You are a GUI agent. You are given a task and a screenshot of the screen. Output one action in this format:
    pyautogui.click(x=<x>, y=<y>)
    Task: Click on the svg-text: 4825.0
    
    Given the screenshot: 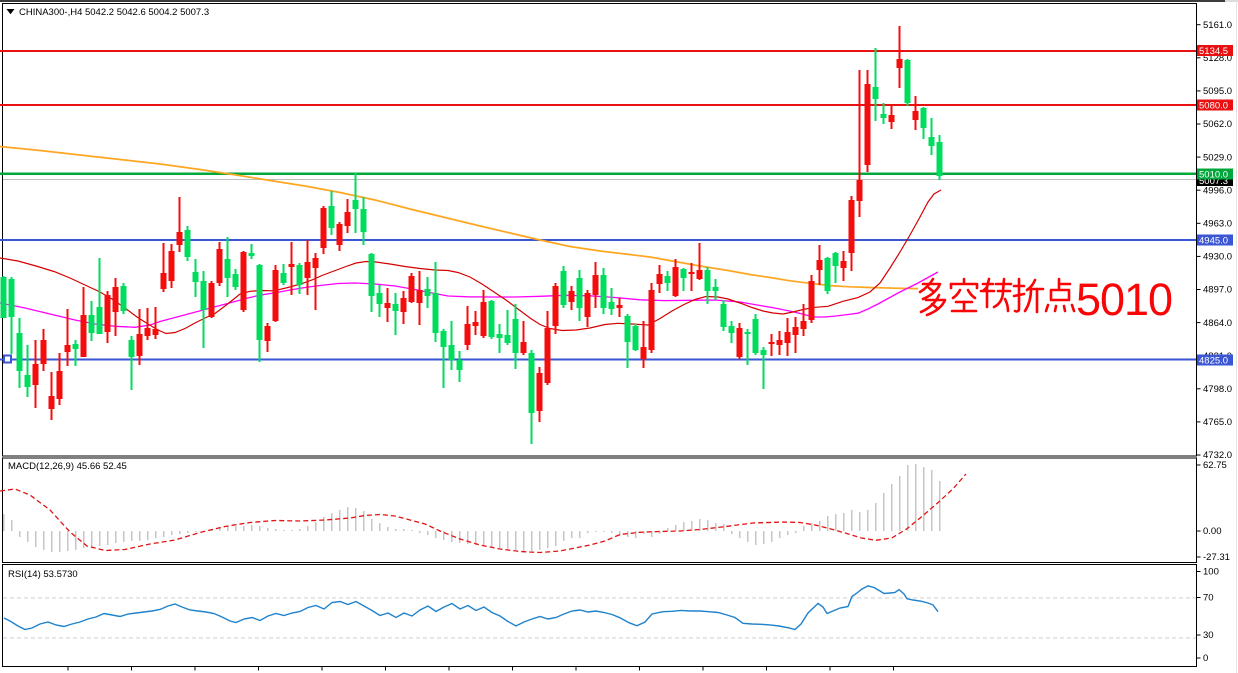 What is the action you would take?
    pyautogui.click(x=1213, y=361)
    